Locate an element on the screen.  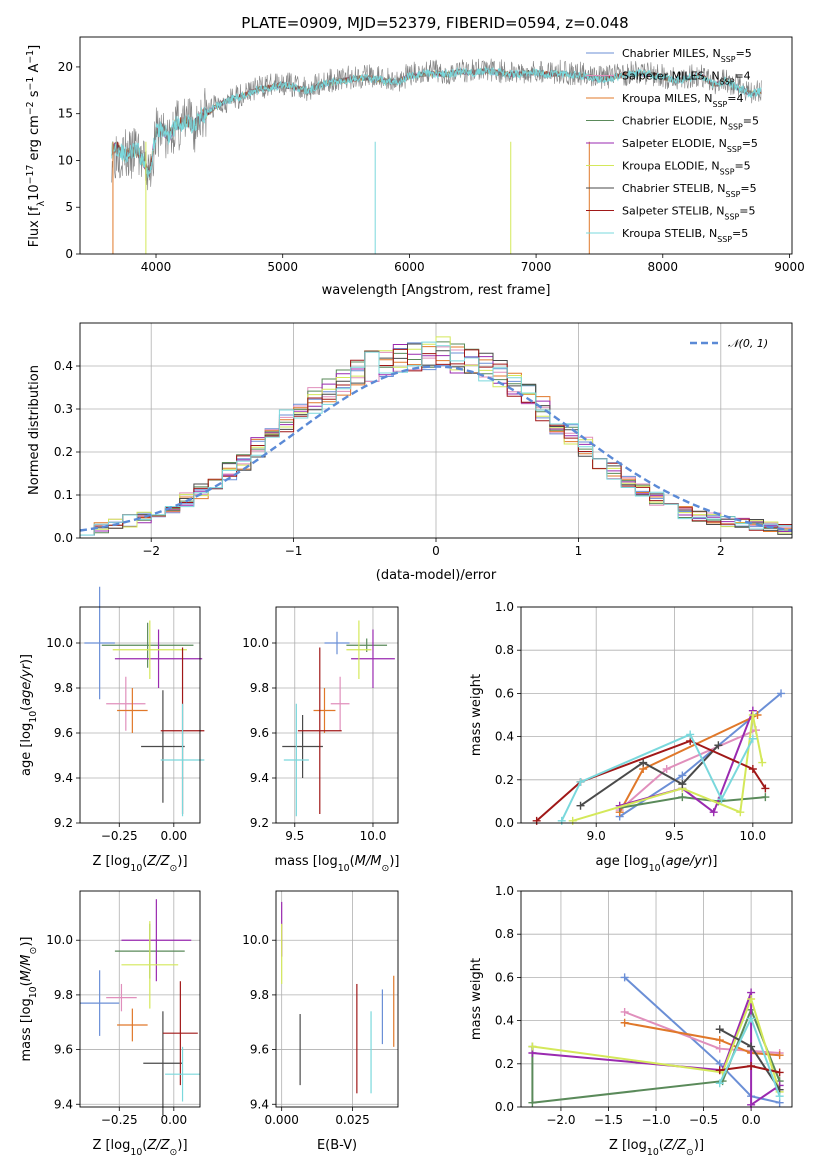
xtick-label-1: −1.5 is located at coordinates (608, 1120).